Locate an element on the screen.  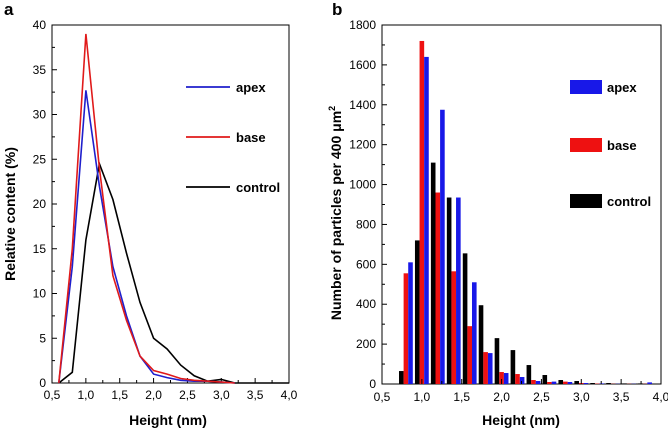
panel-b-y-tick-label: 1600 is located at coordinates (362, 65).